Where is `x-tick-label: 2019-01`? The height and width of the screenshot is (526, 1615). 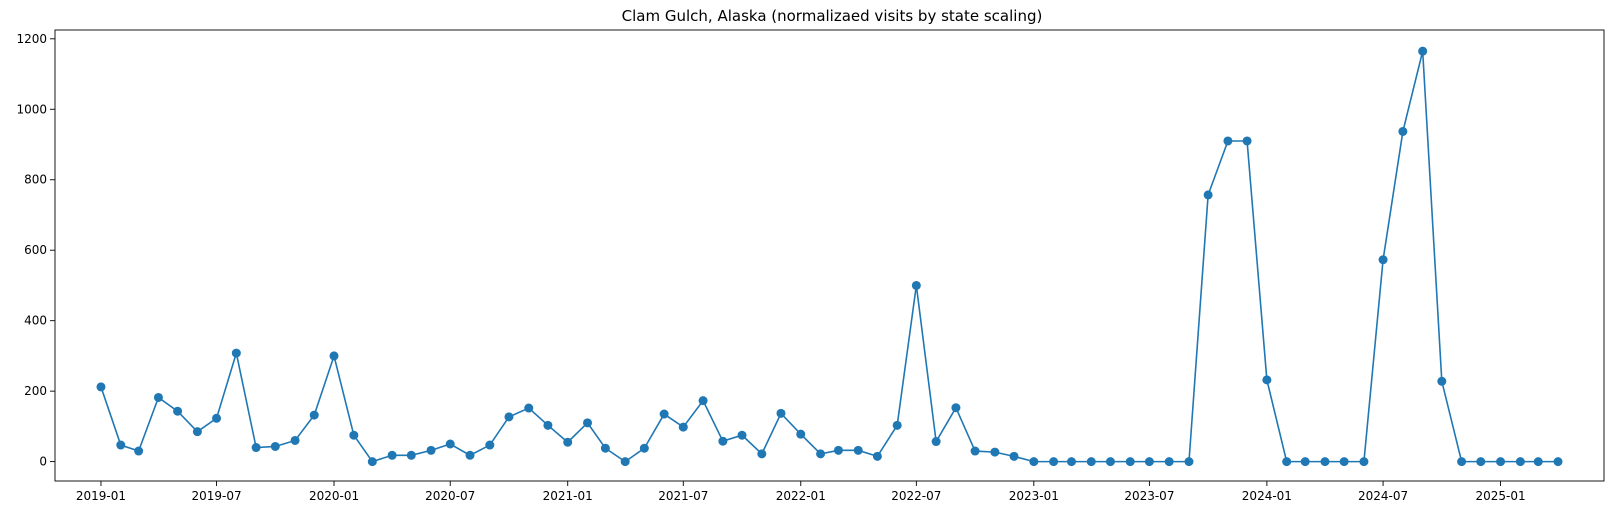 x-tick-label: 2019-01 is located at coordinates (101, 496).